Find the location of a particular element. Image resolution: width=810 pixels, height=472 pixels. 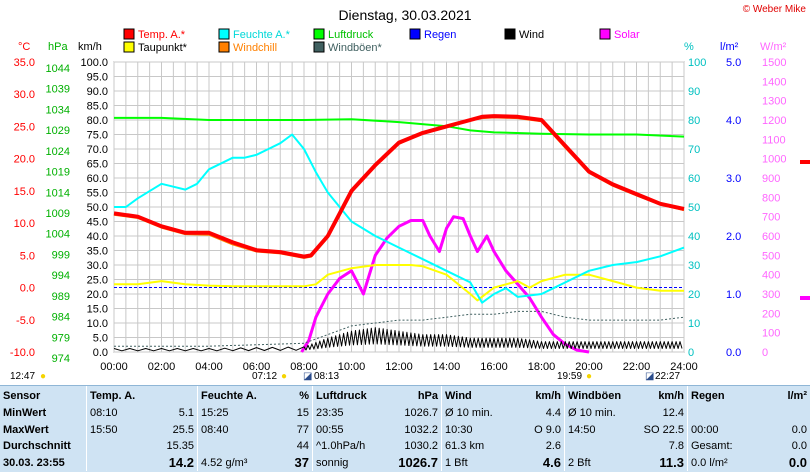

wind-tick-label: 5.0 is located at coordinates (100, 339).